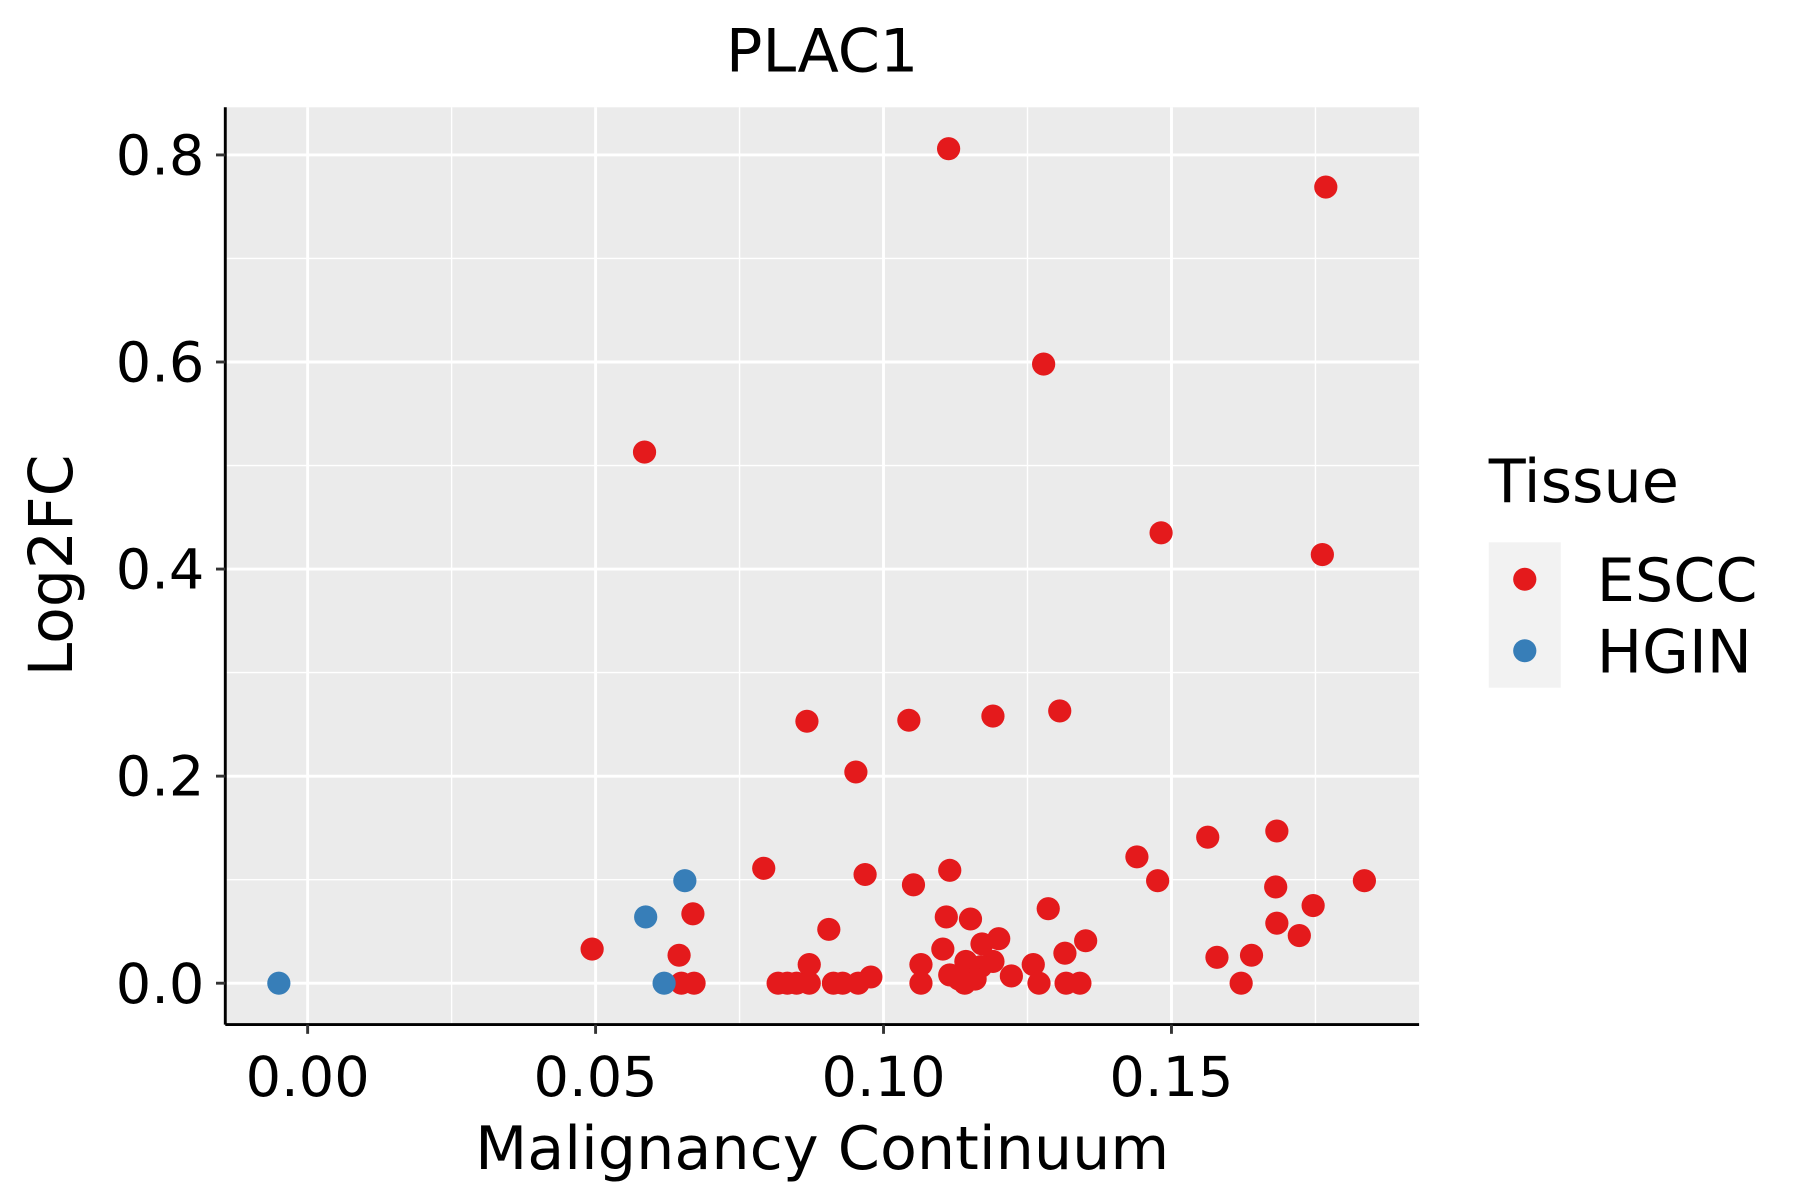 This screenshot has height=1200, width=1800. I want to click on x-tick-label: 0.05, so click(596, 1077).